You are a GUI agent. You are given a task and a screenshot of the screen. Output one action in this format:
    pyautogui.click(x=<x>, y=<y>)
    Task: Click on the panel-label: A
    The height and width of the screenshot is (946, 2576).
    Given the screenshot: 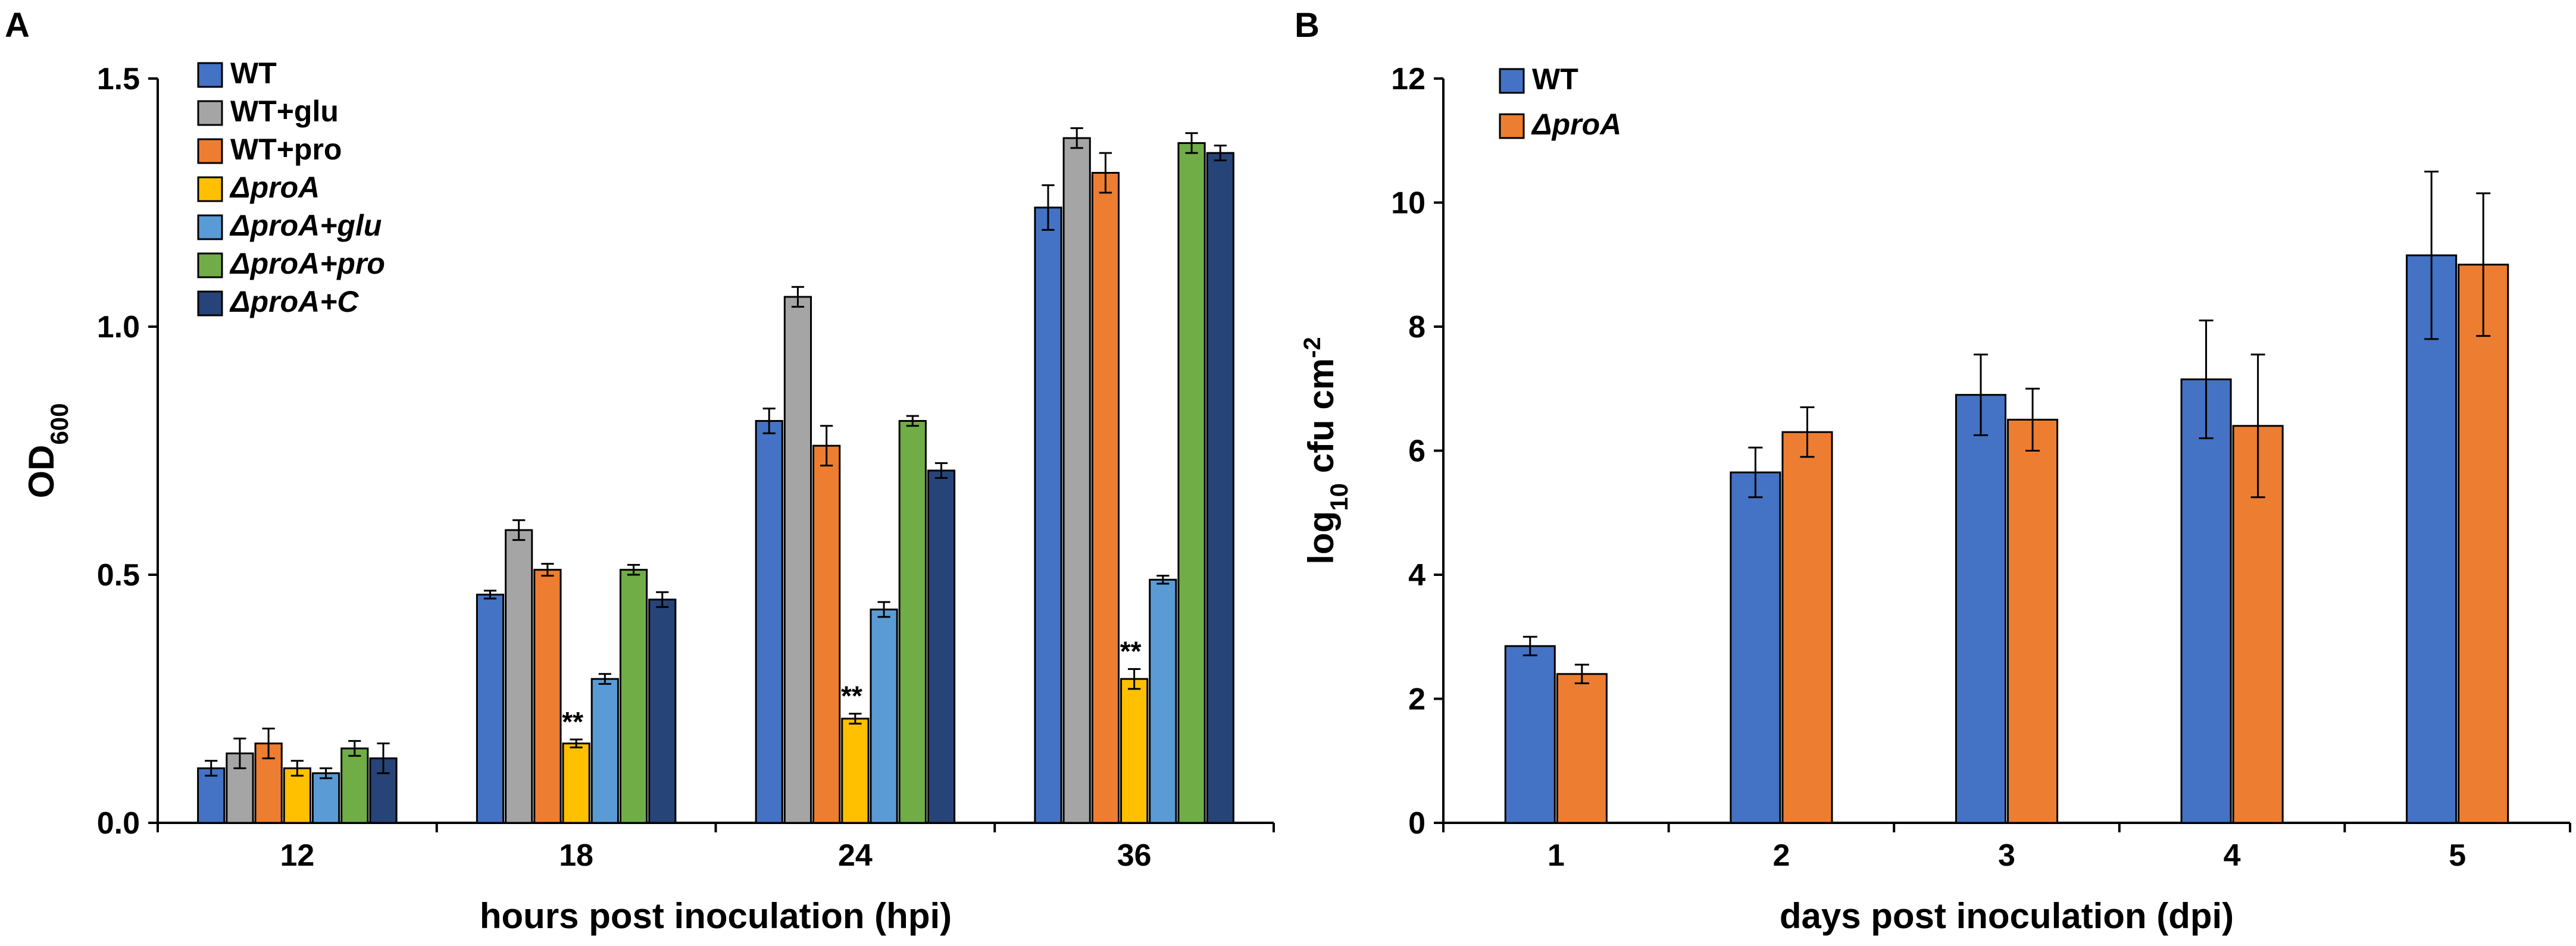 What is the action you would take?
    pyautogui.click(x=17, y=25)
    